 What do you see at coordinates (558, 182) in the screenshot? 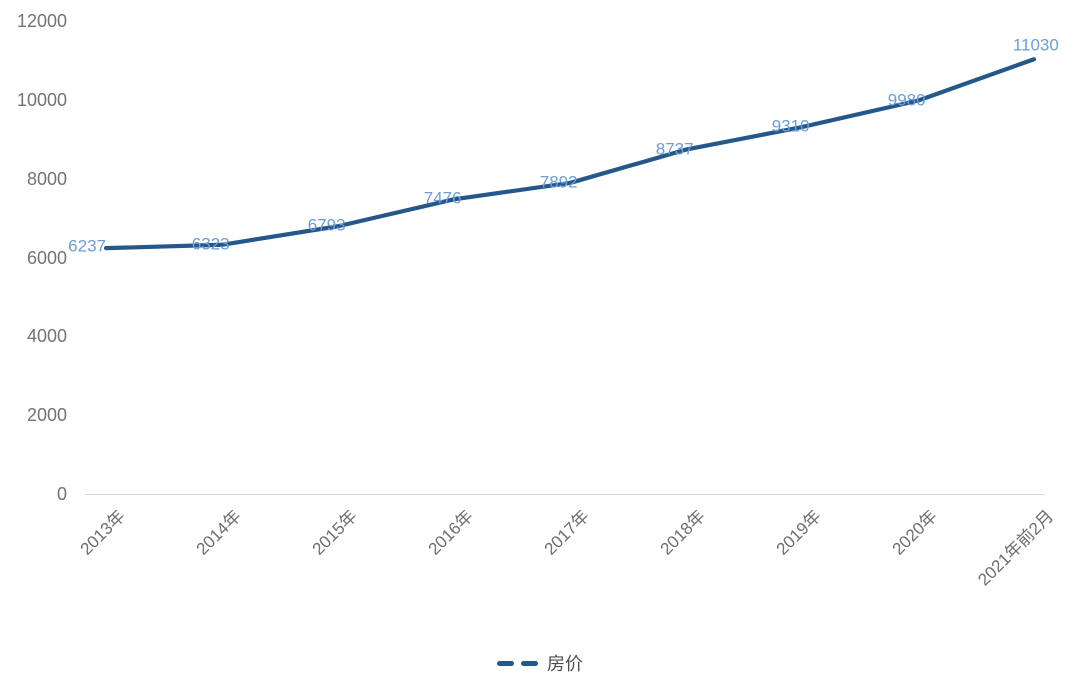
I see `data-point-label: 7892` at bounding box center [558, 182].